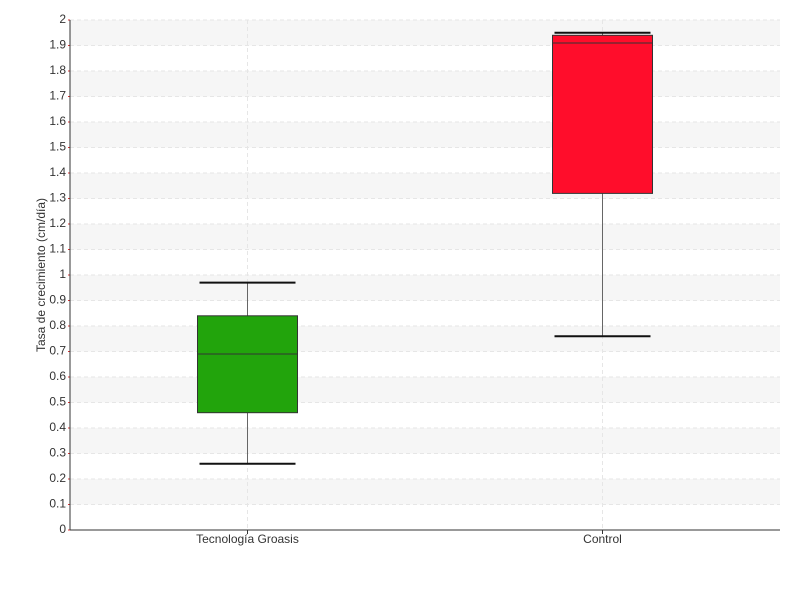  Describe the element at coordinates (57, 376) in the screenshot. I see `y-tick-label: 0.6` at that location.